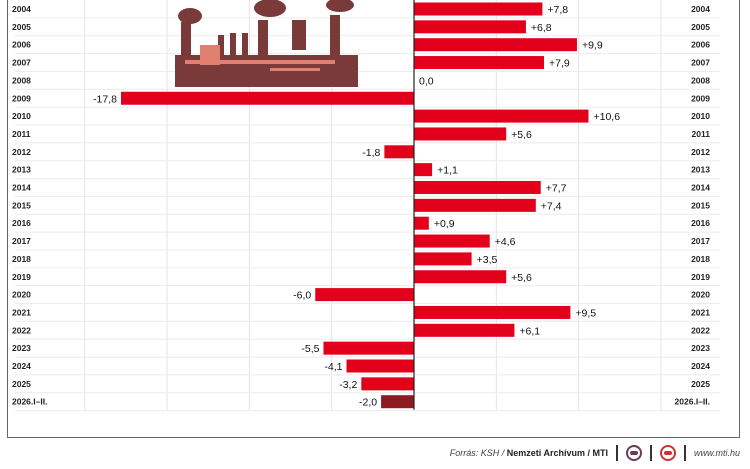 The image size is (750, 469). I want to click on value-label: +6,8, so click(541, 28).